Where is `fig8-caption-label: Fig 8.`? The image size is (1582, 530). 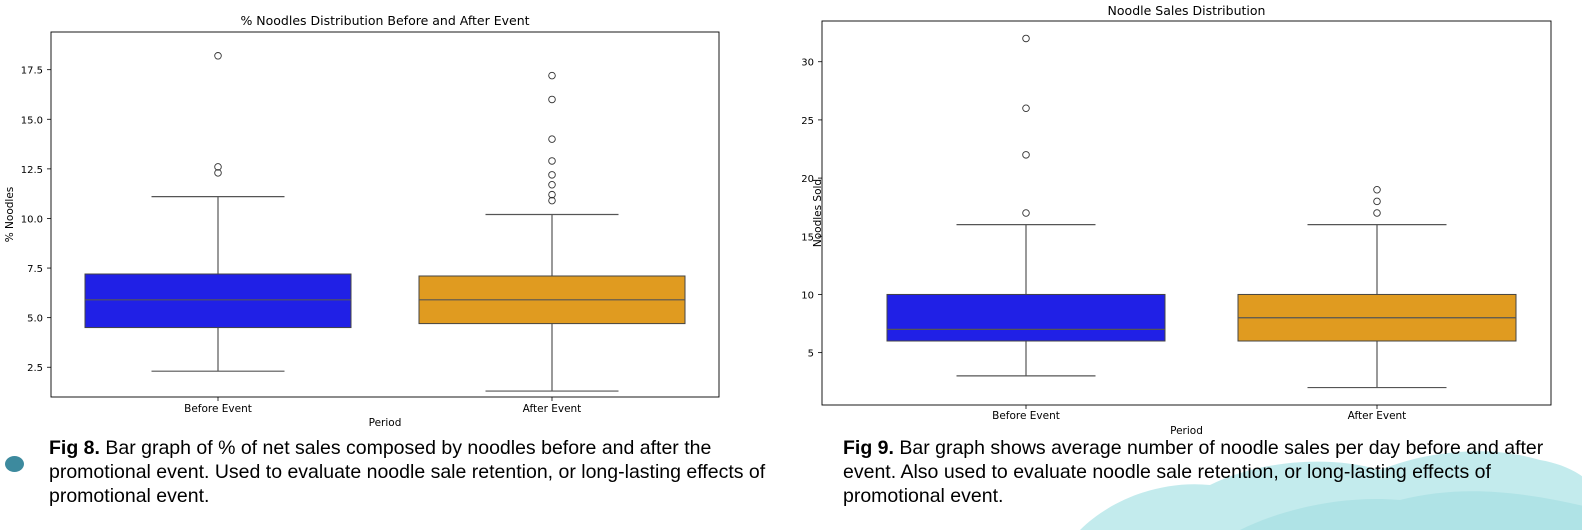 fig8-caption-label: Fig 8. is located at coordinates (74, 448).